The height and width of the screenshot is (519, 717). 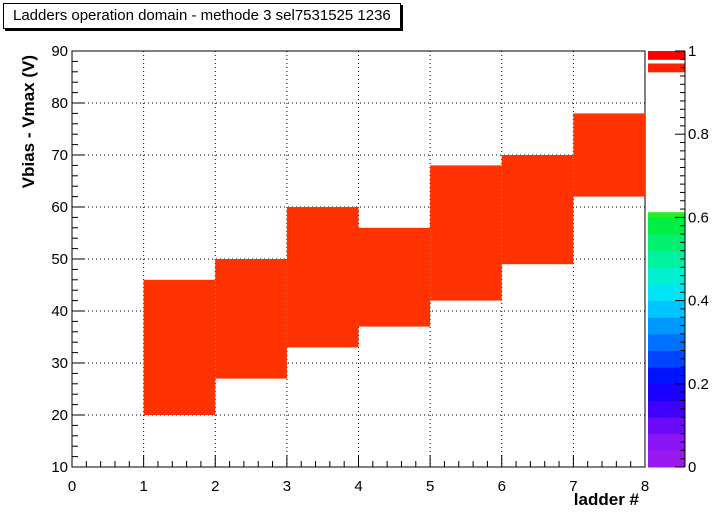 I want to click on y-tick-label: 40, so click(x=59, y=311).